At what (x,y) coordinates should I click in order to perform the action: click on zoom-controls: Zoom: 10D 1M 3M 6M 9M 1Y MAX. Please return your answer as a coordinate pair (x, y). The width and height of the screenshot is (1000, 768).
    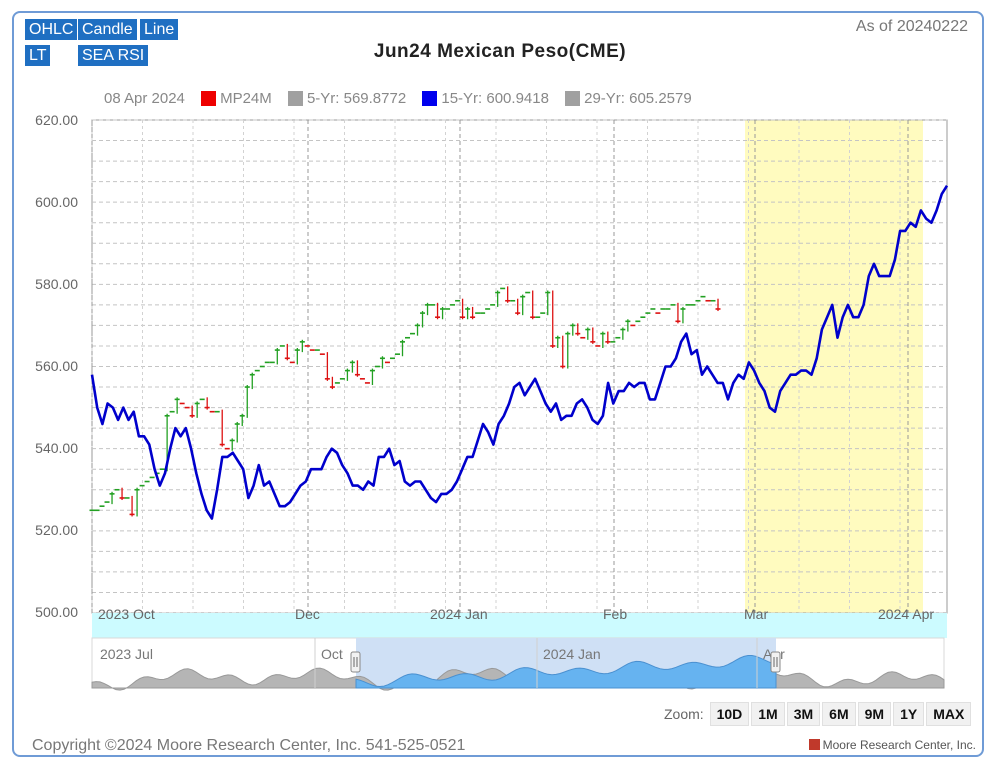
    Looking at the image, I should click on (818, 714).